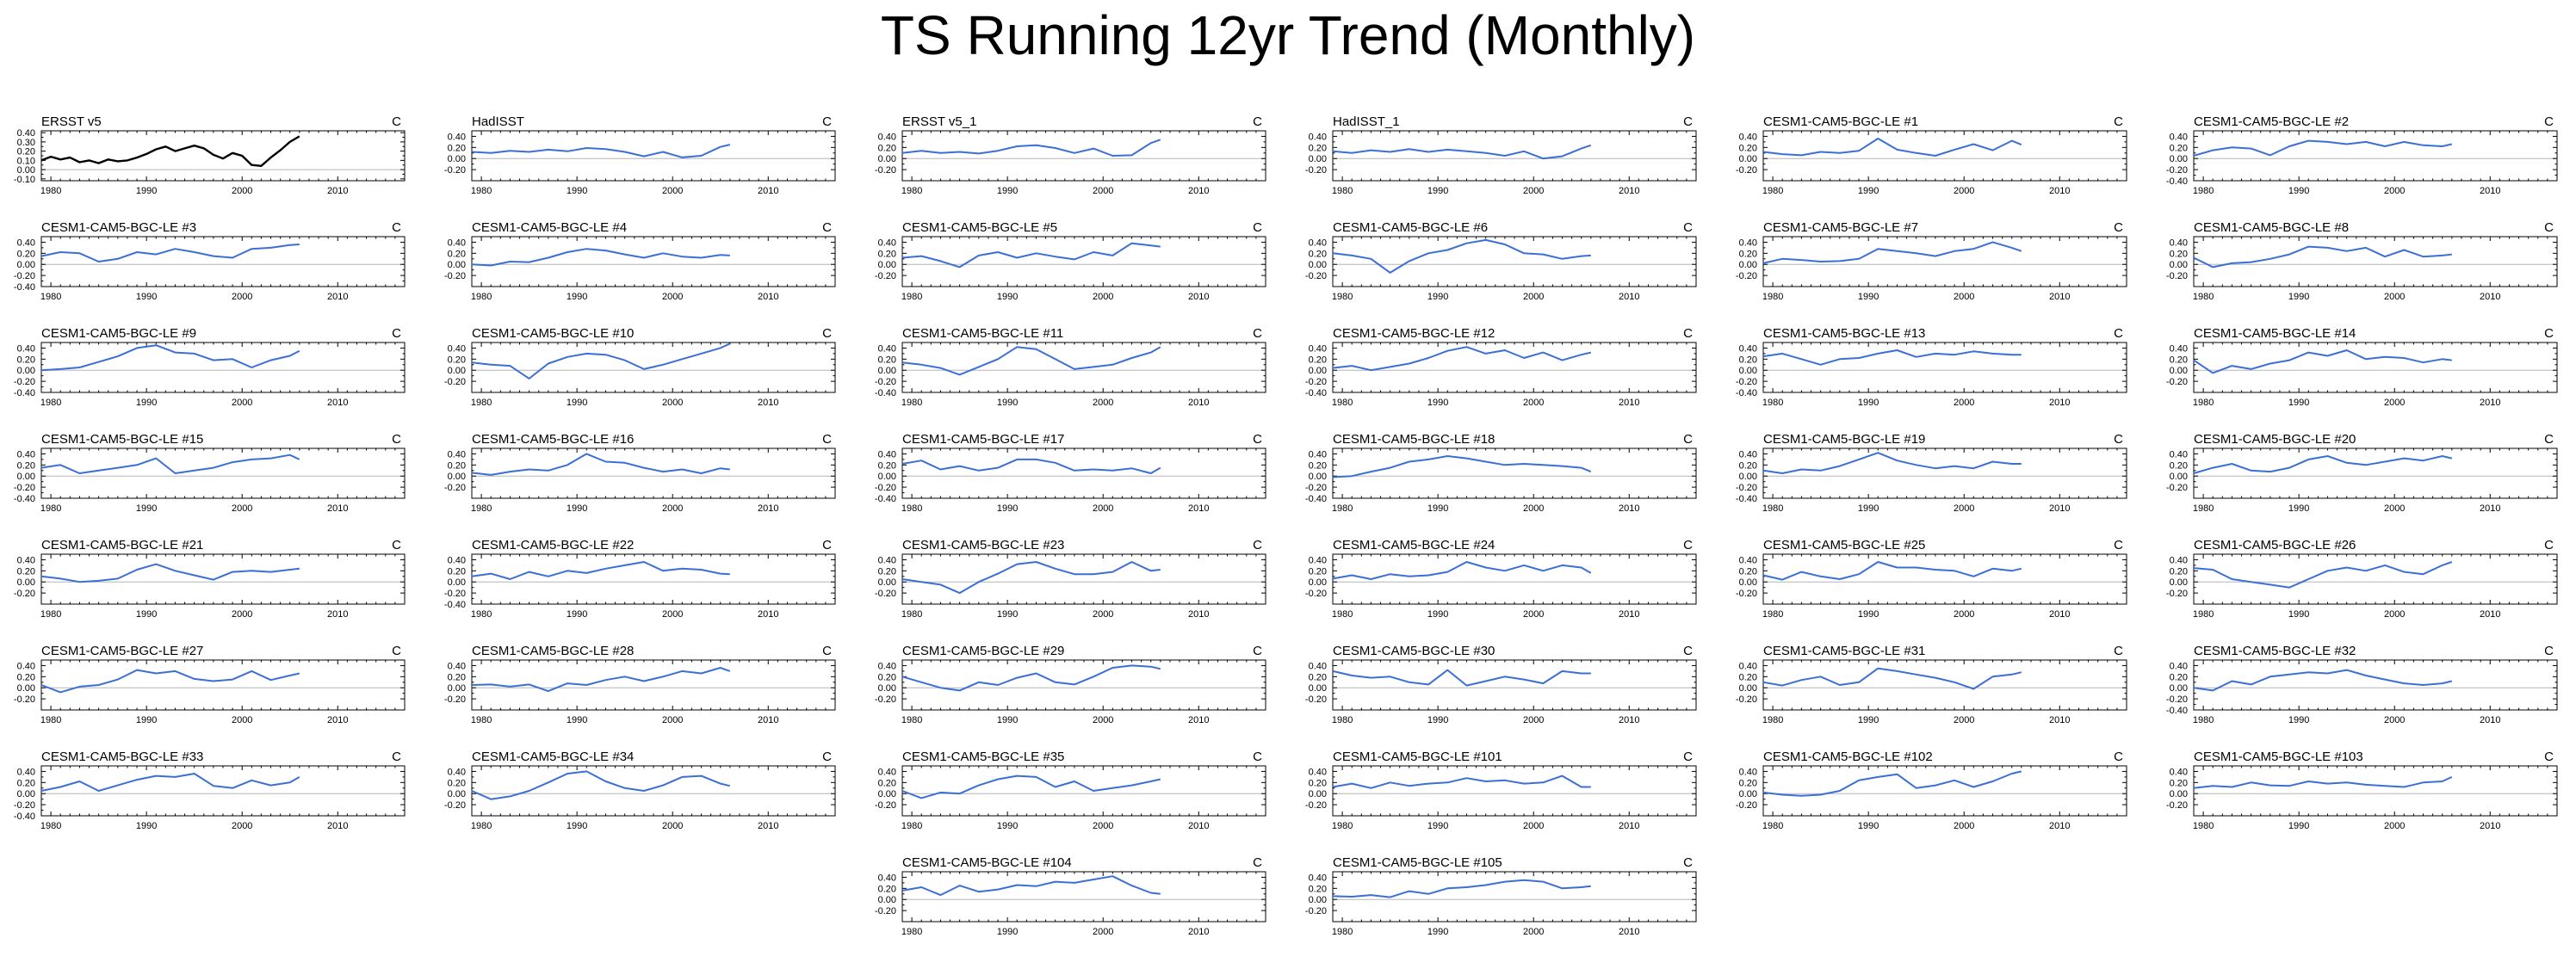 The height and width of the screenshot is (975, 2576). What do you see at coordinates (553, 651) in the screenshot?
I see `panel-title: CESM1-CAM5-BGC-LE #28` at bounding box center [553, 651].